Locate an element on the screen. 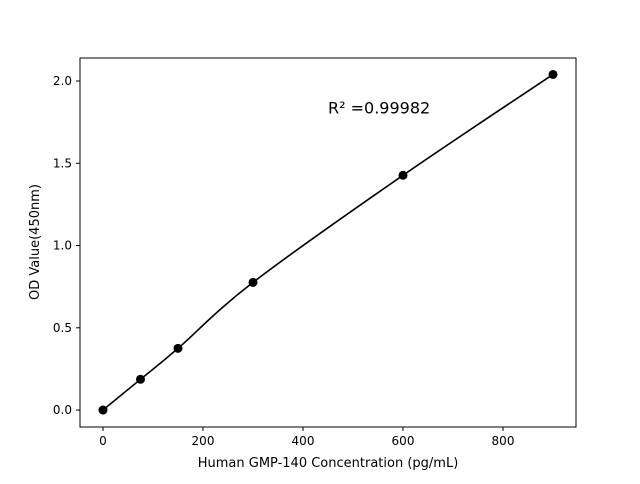 This screenshot has height=484, width=640. x-tick-label: 400 is located at coordinates (303, 441).